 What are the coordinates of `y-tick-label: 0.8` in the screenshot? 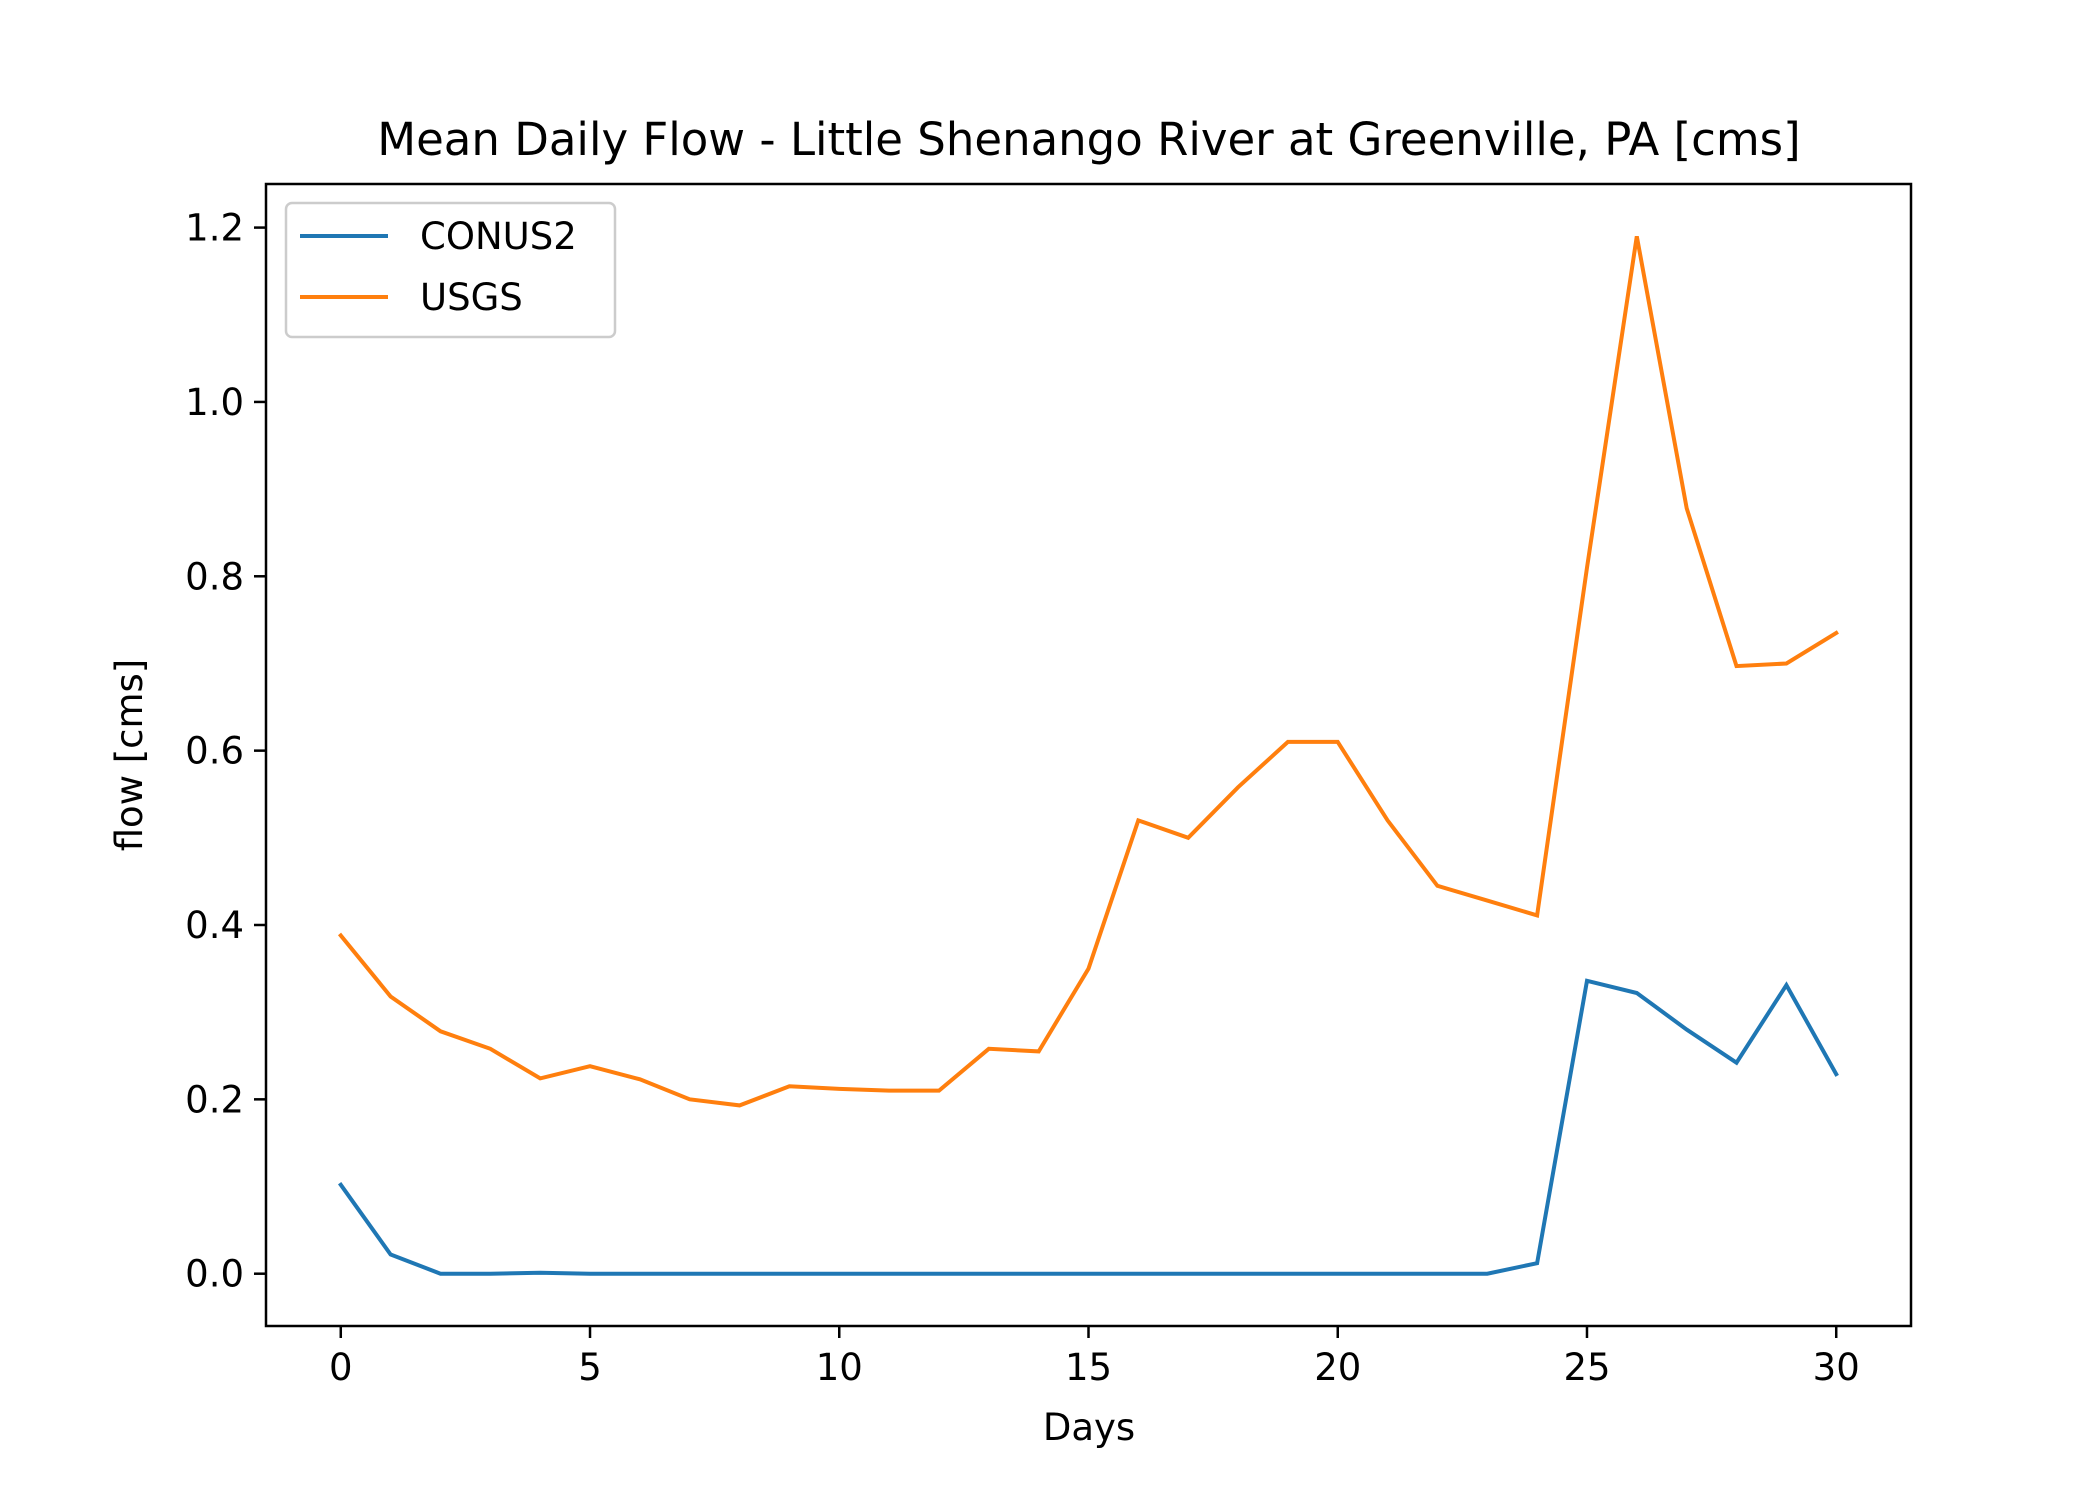 It's located at (214, 576).